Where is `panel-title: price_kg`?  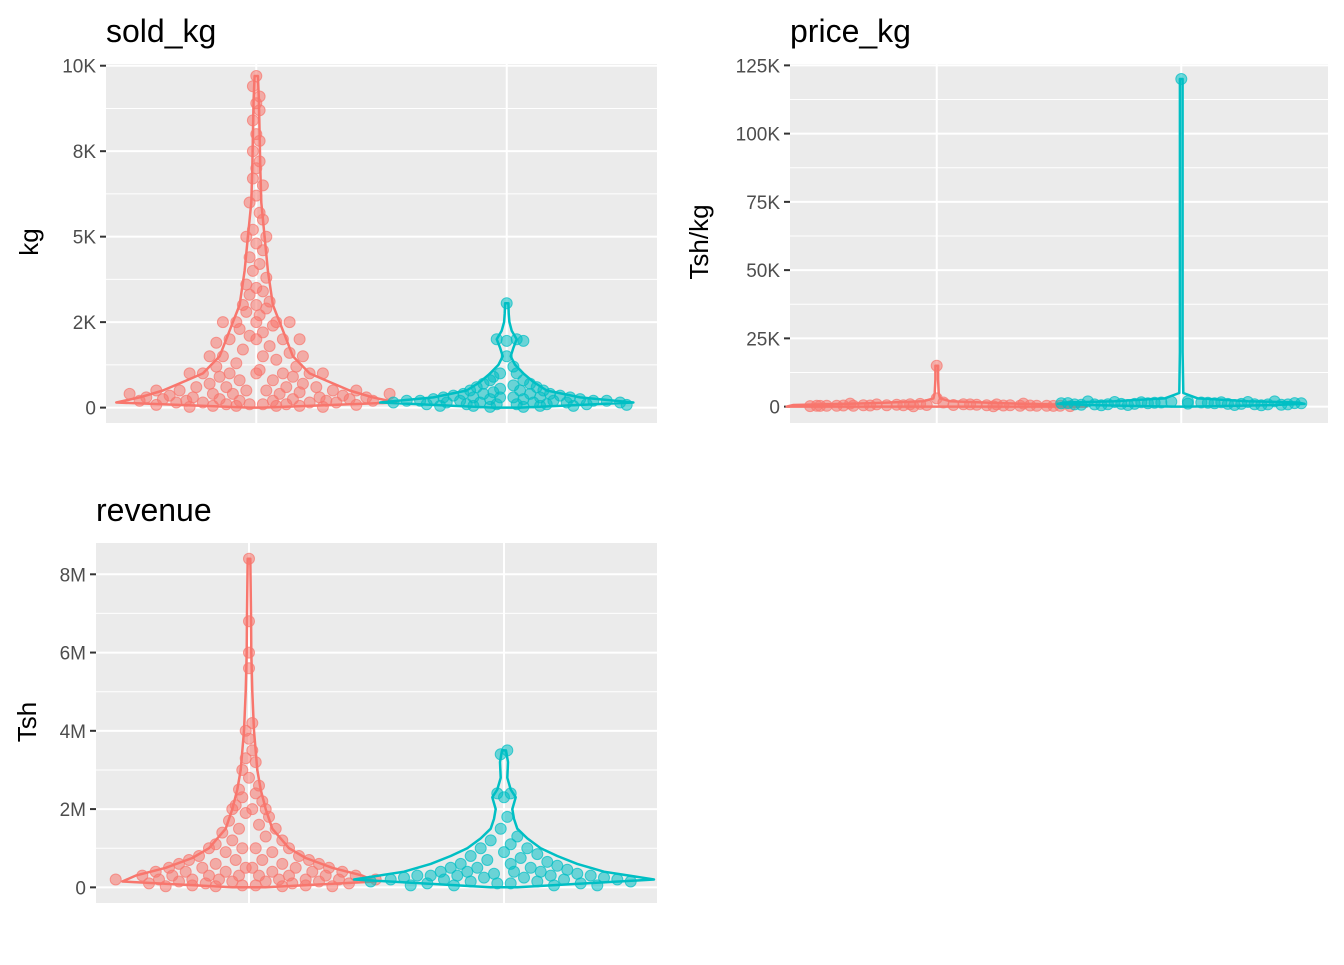 panel-title: price_kg is located at coordinates (850, 31).